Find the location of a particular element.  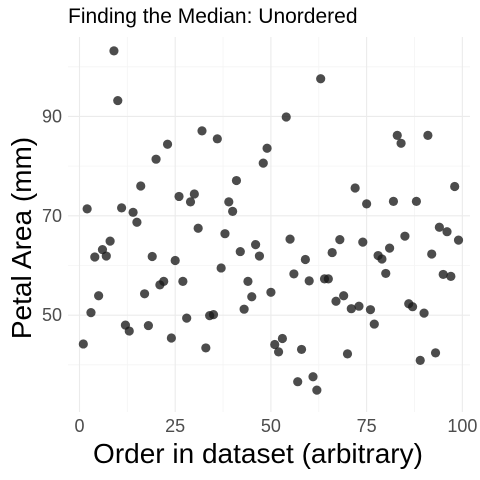

x-axis-tick-labels: 0 25 50 75 100 is located at coordinates (275, 426).